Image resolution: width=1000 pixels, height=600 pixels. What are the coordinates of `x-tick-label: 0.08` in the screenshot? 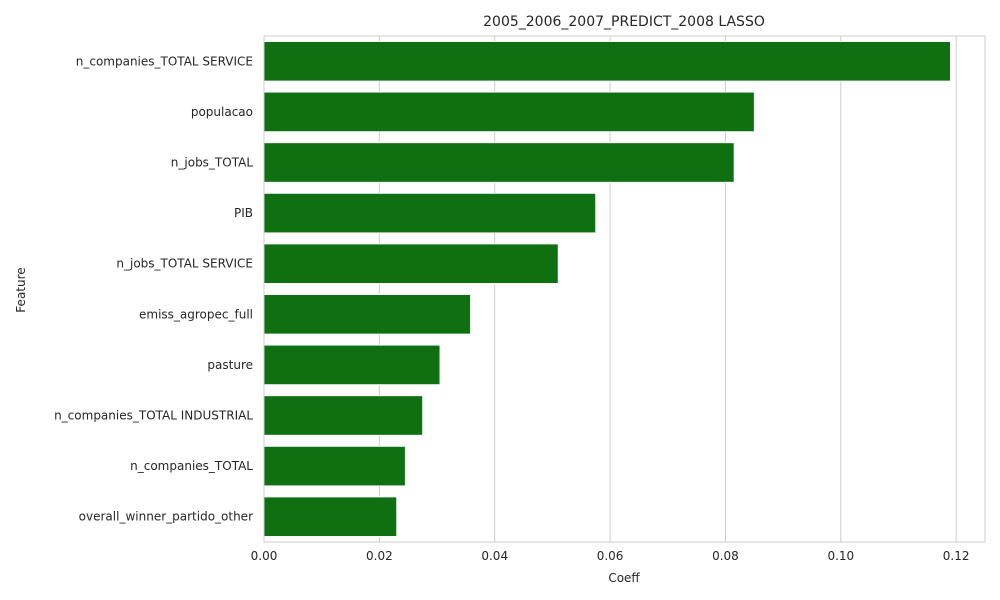 It's located at (725, 556).